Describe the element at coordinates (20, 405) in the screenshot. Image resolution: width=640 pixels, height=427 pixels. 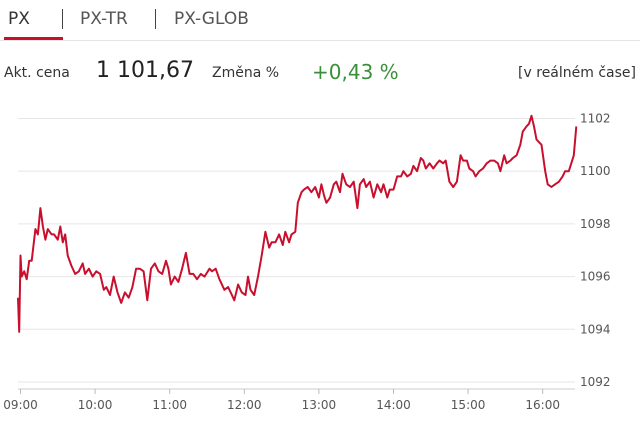
I see `x-tick-label: 09:00` at that location.